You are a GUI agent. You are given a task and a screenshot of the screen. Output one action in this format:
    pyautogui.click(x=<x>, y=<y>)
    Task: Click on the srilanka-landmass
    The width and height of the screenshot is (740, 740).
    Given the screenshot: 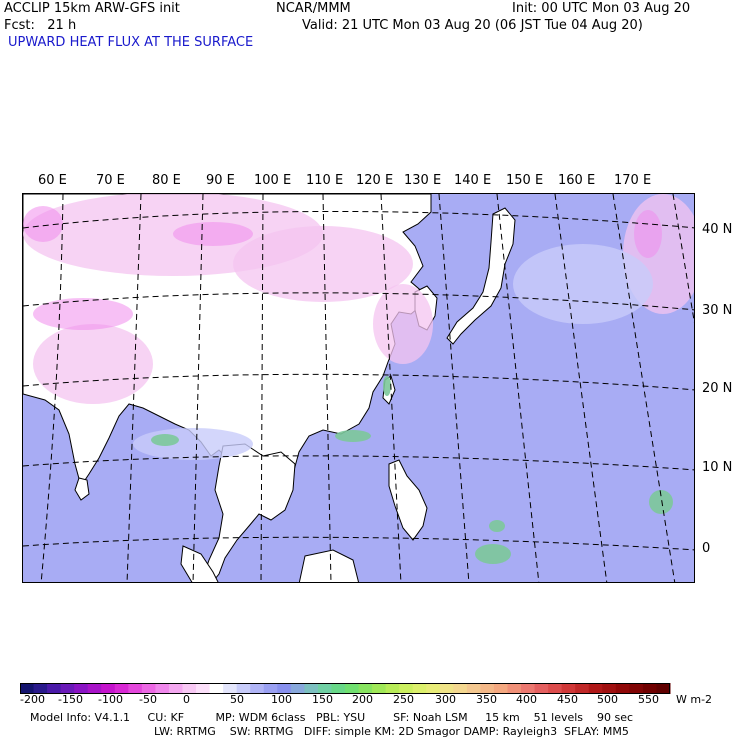 What is the action you would take?
    pyautogui.click(x=82, y=489)
    